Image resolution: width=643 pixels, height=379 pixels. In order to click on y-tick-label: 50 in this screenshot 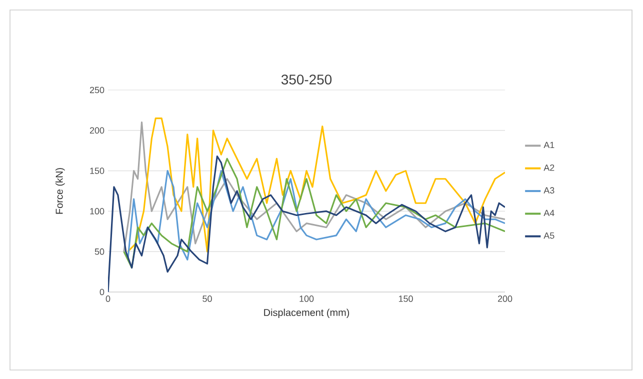, I will do `click(99, 251)`.